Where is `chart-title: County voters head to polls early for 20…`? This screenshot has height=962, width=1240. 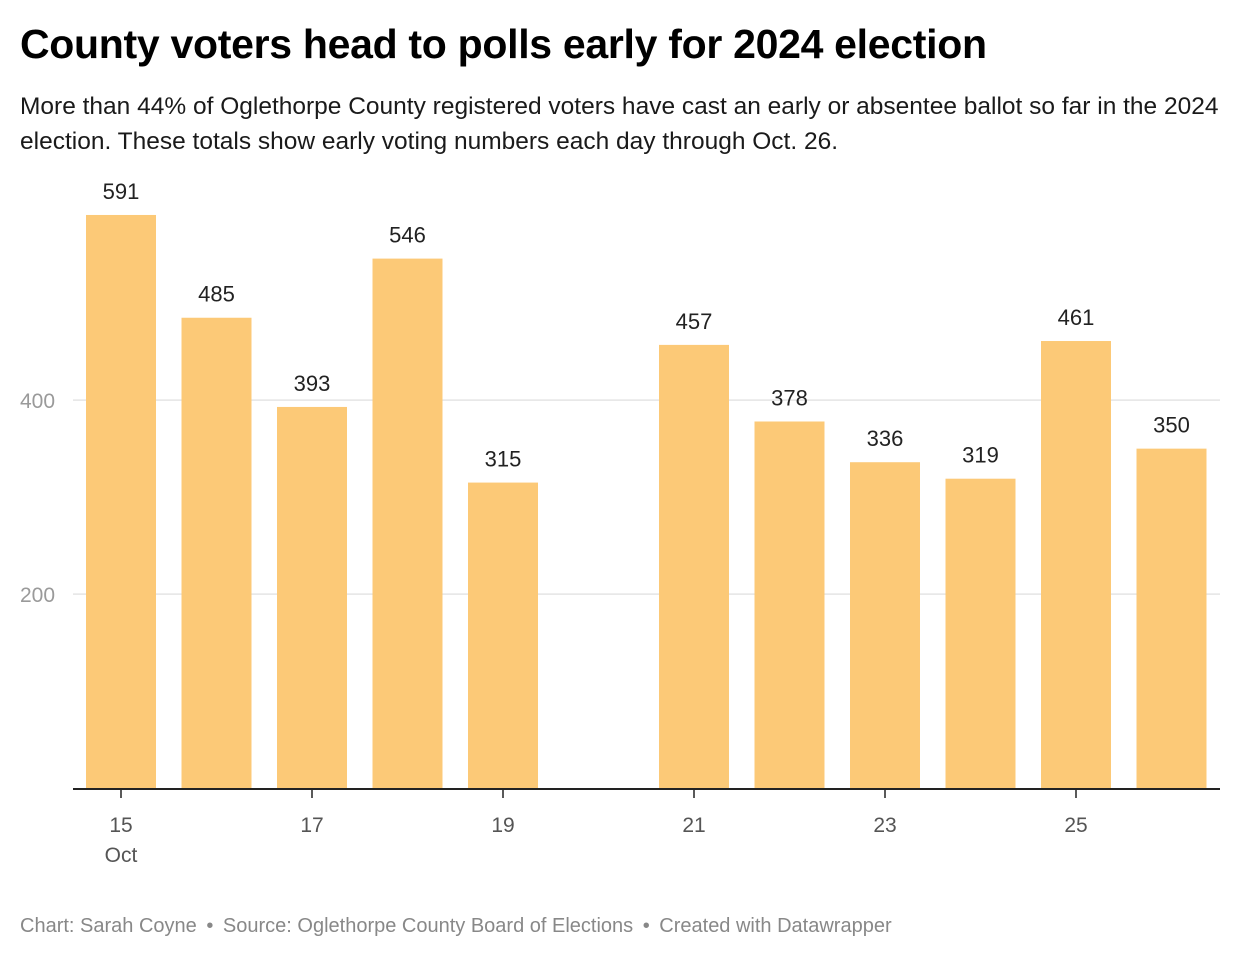
chart-title: County voters head to polls early for 20… is located at coordinates (503, 44).